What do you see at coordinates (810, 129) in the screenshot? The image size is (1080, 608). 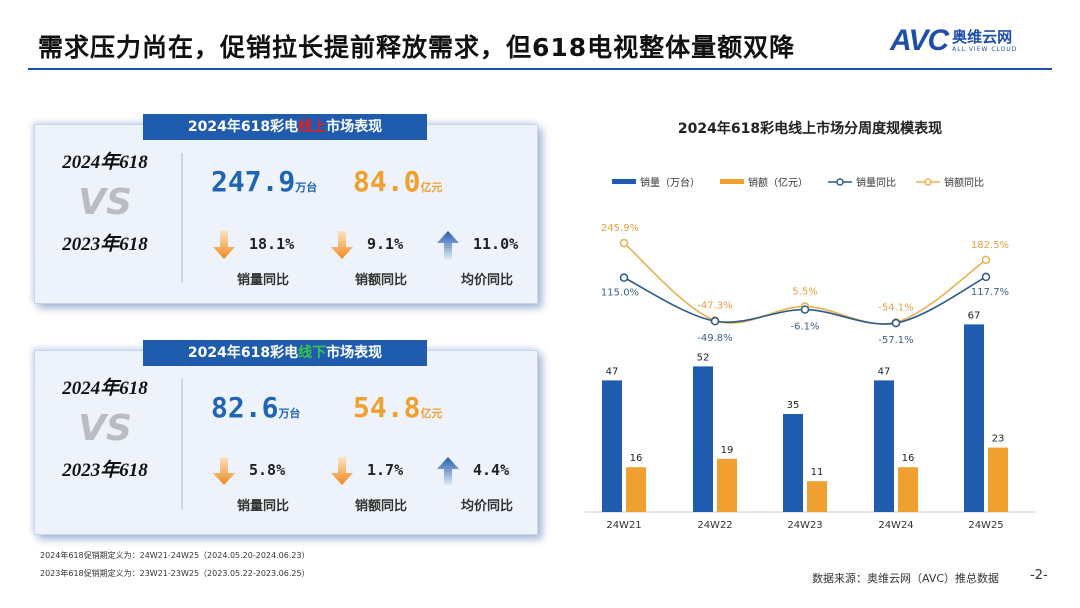 I see `chart-title: 2024年618彩电线上市场分周度规模表现` at bounding box center [810, 129].